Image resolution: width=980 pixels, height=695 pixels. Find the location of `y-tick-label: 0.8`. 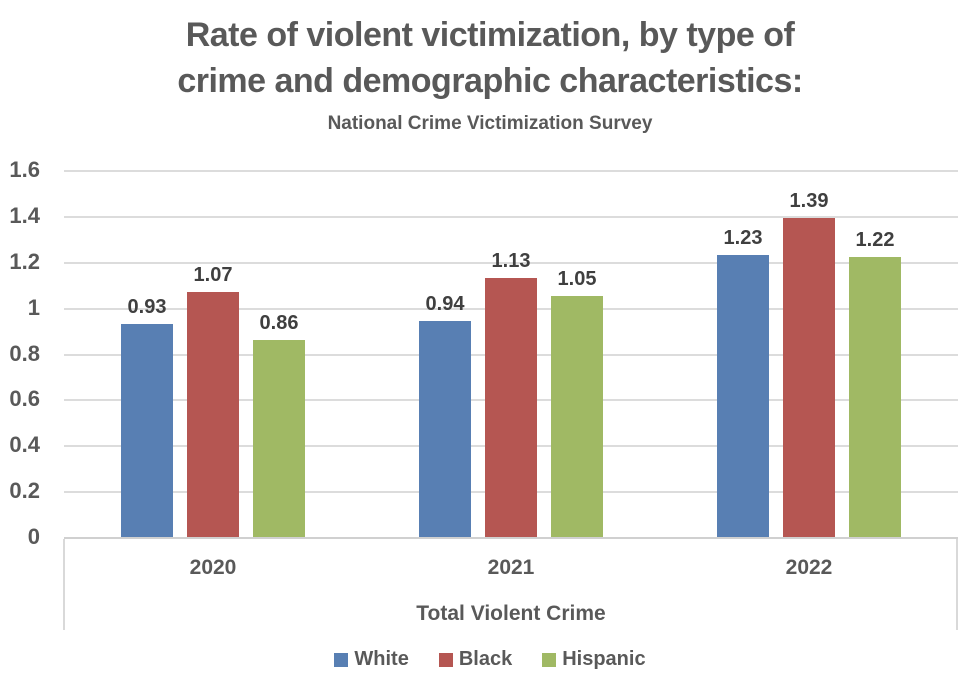

y-tick-label: 0.8 is located at coordinates (24, 353).